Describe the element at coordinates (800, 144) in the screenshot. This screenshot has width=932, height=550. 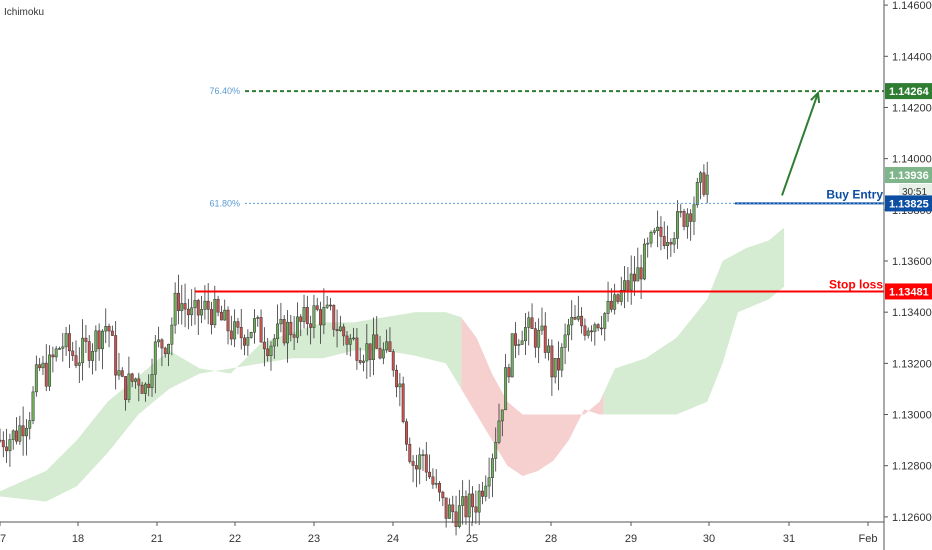
I see `target-arrow-shaft` at that location.